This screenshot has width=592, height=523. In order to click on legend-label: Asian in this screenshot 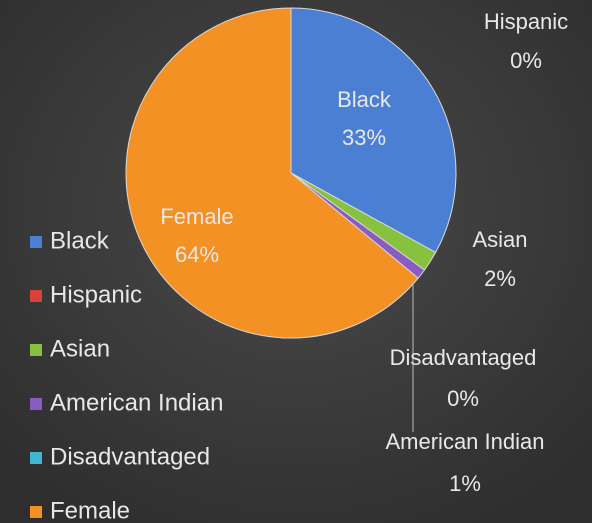, I will do `click(80, 348)`.